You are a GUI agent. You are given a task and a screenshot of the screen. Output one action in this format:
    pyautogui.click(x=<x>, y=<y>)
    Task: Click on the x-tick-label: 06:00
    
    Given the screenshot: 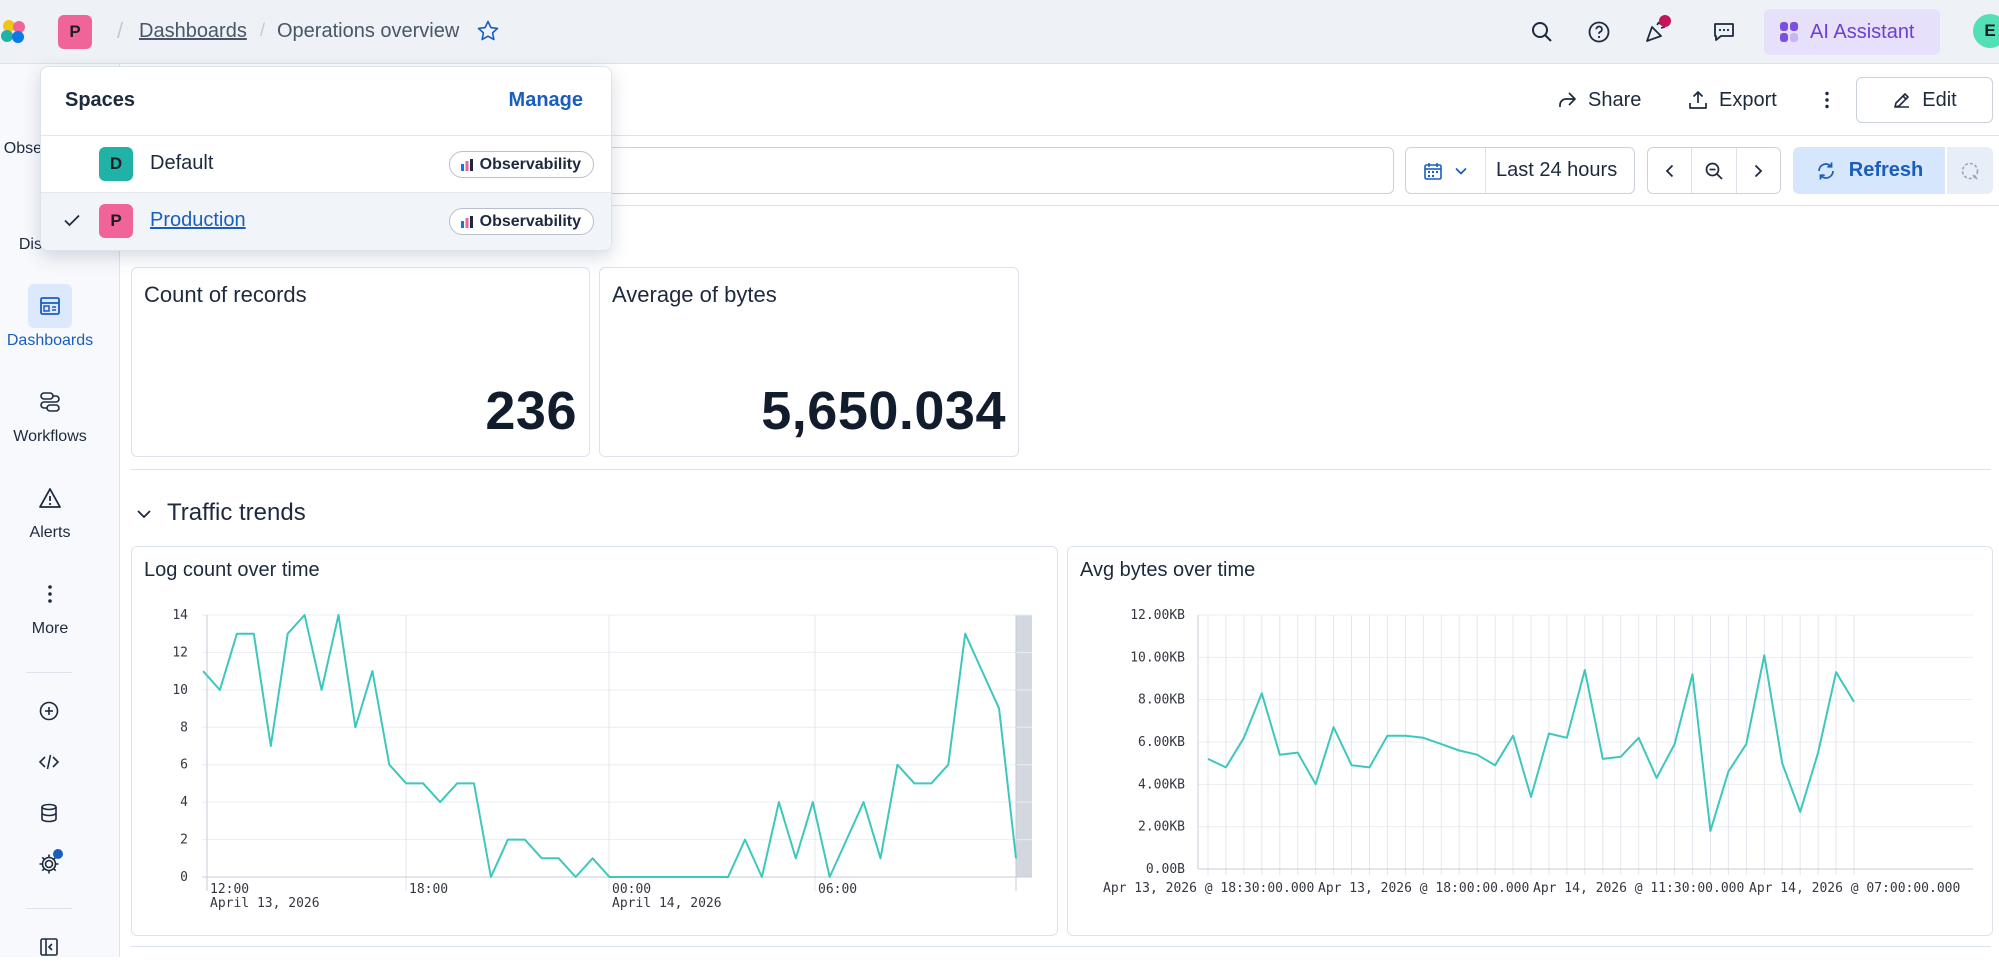 What is the action you would take?
    pyautogui.click(x=837, y=889)
    